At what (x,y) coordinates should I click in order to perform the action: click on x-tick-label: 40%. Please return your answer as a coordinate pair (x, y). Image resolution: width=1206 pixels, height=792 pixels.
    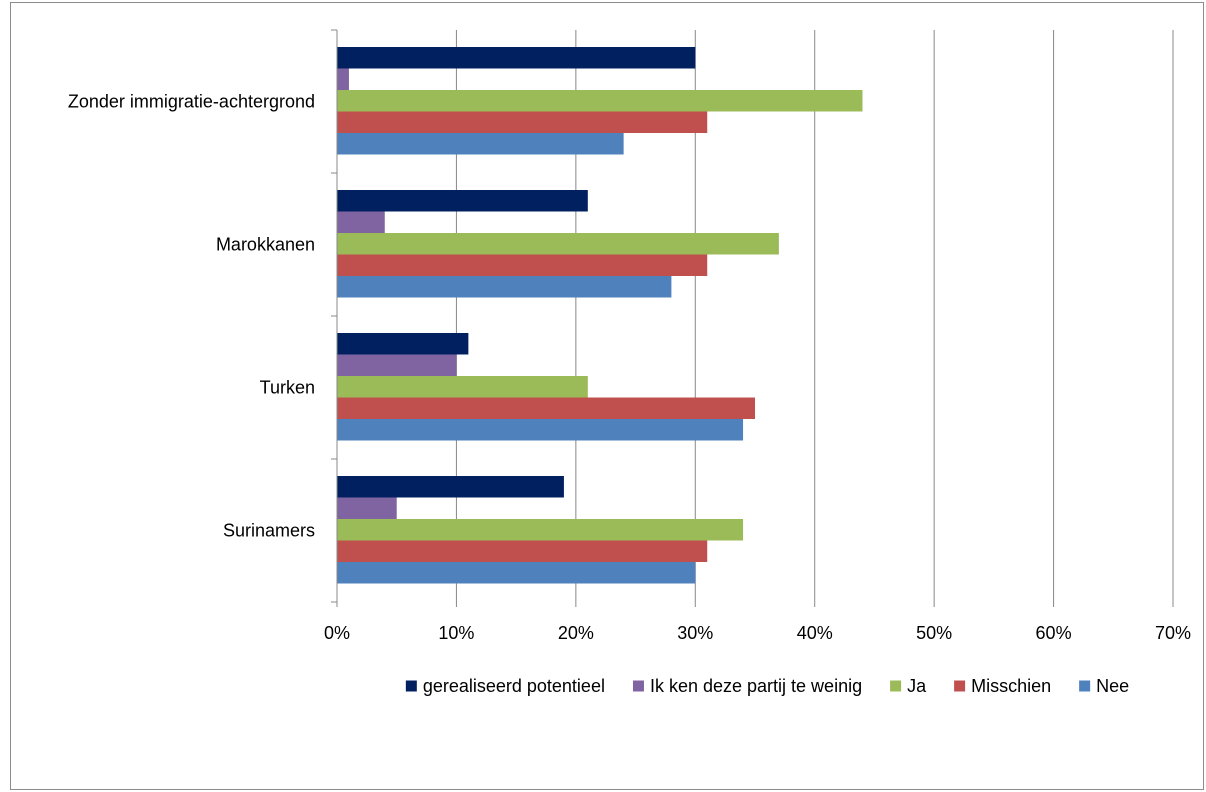
    Looking at the image, I should click on (815, 633).